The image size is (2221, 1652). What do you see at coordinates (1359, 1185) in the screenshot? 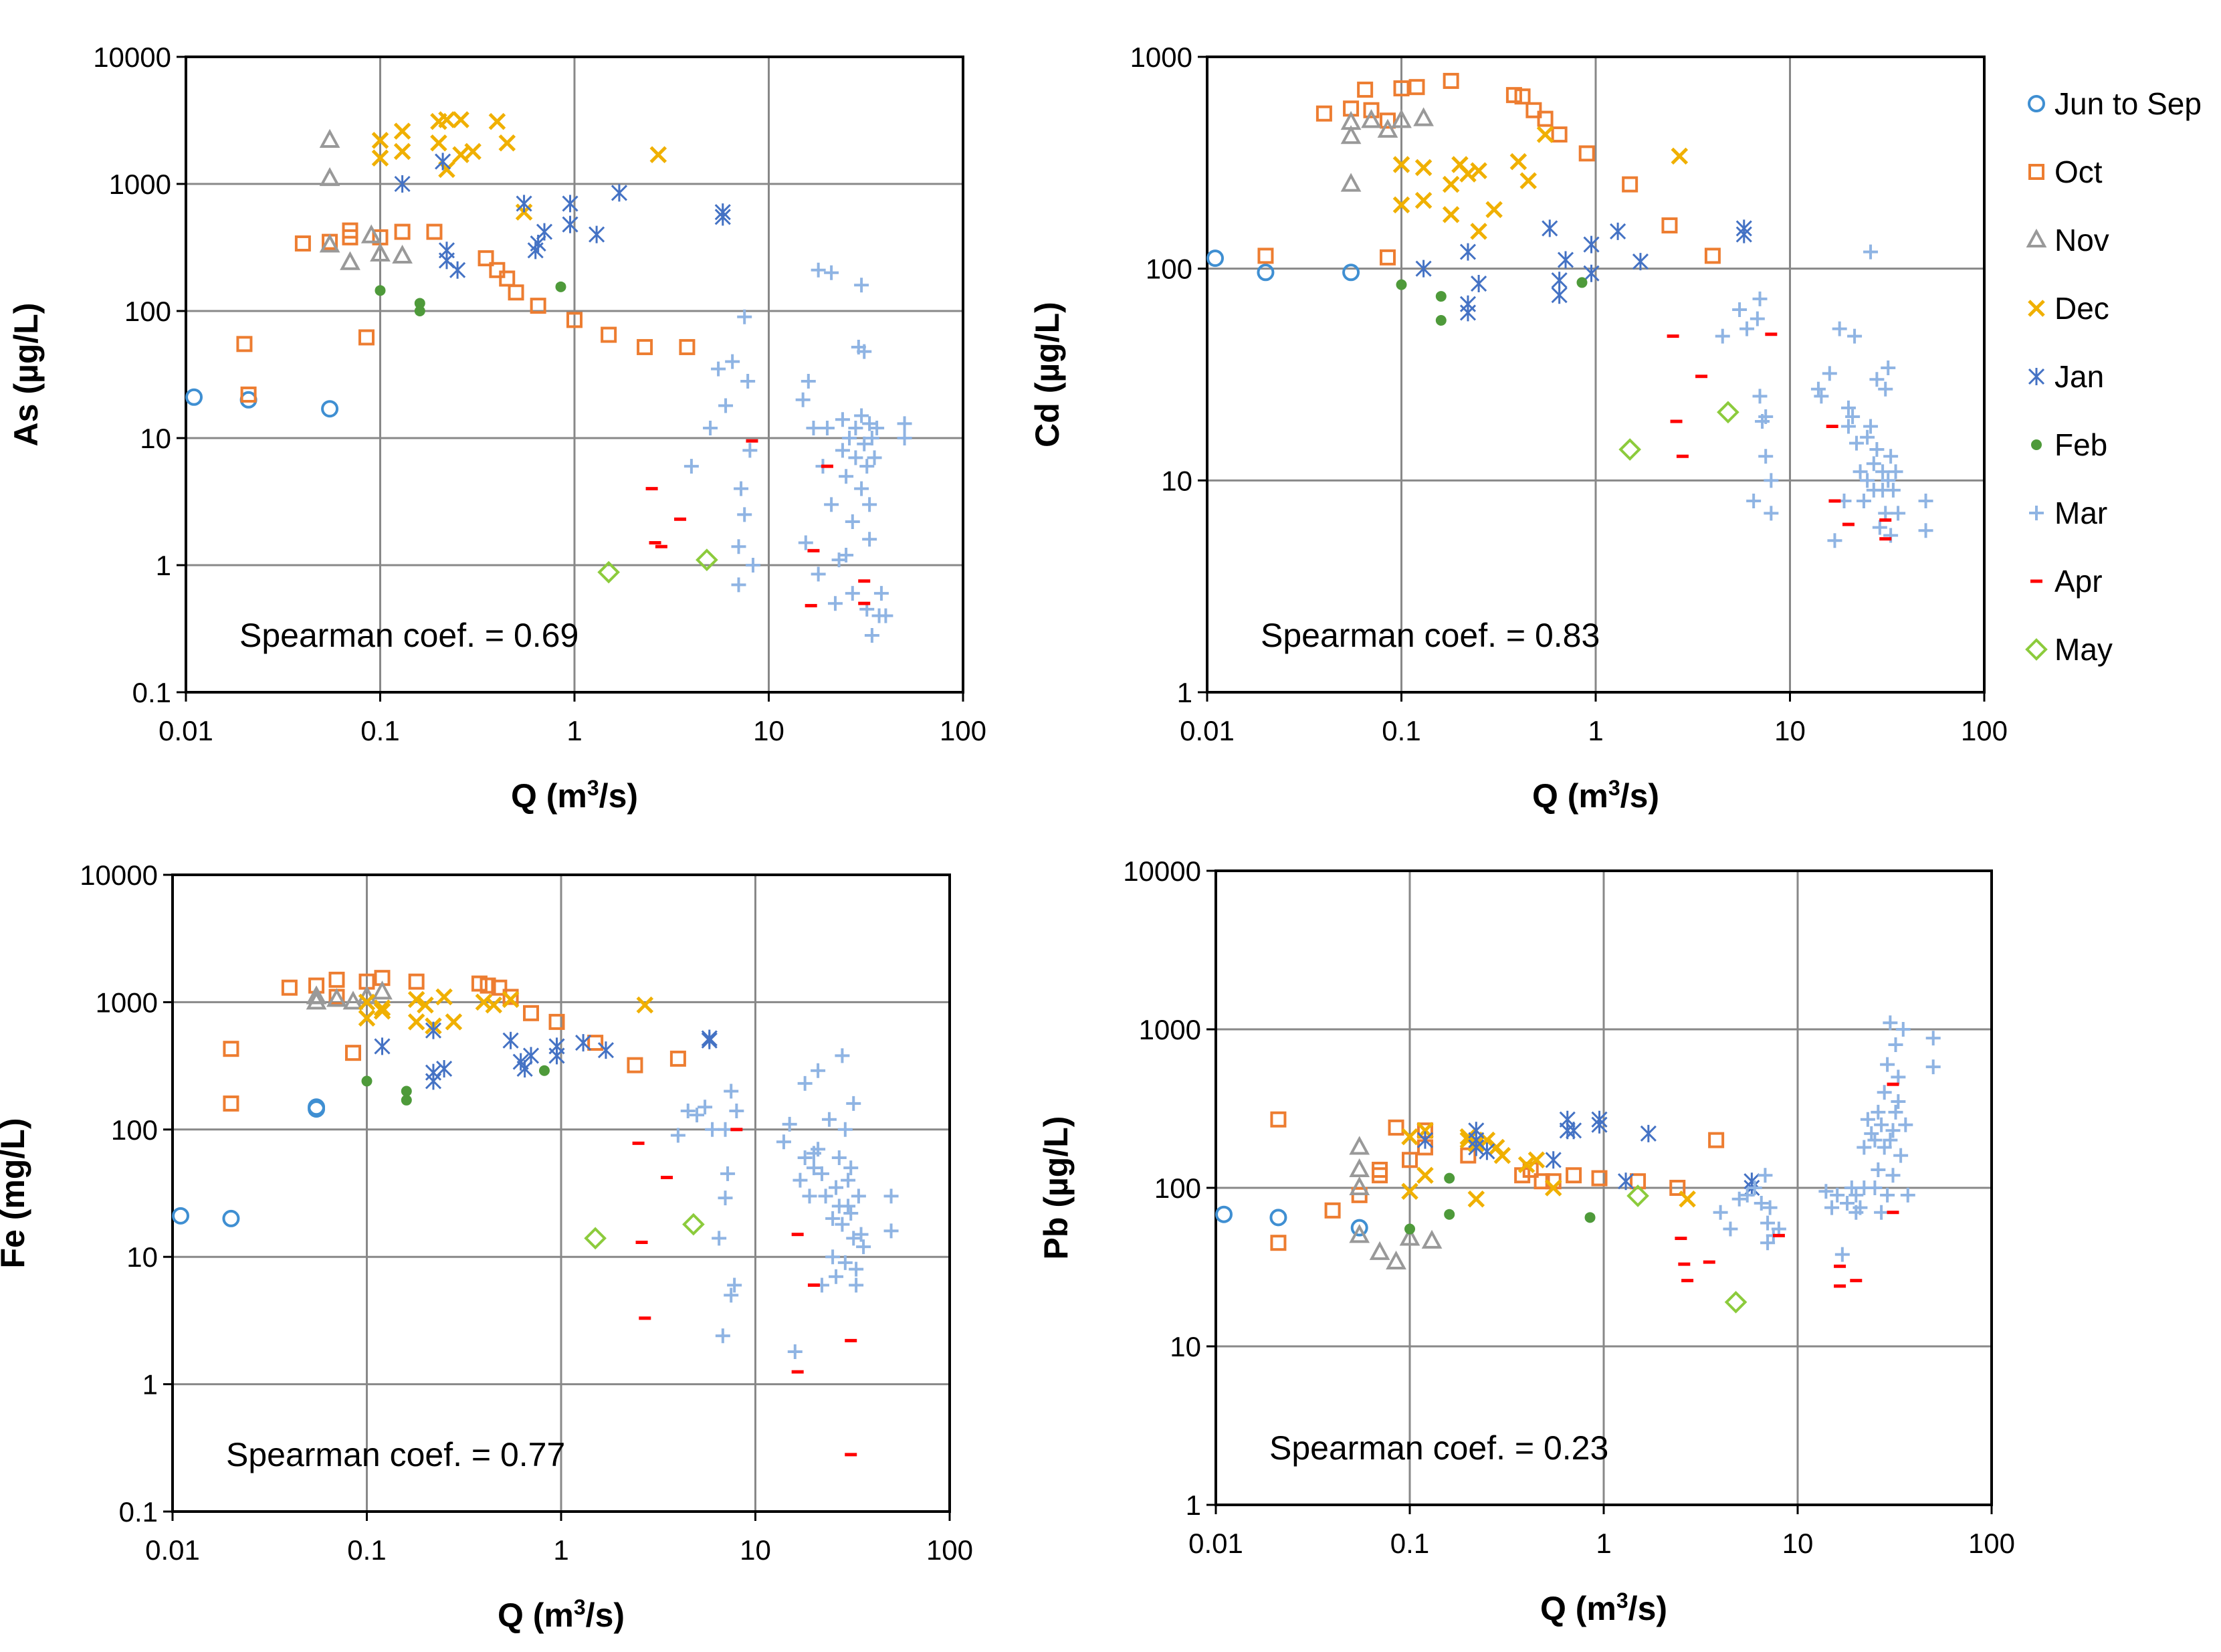
I see `point-nov-pb` at bounding box center [1359, 1185].